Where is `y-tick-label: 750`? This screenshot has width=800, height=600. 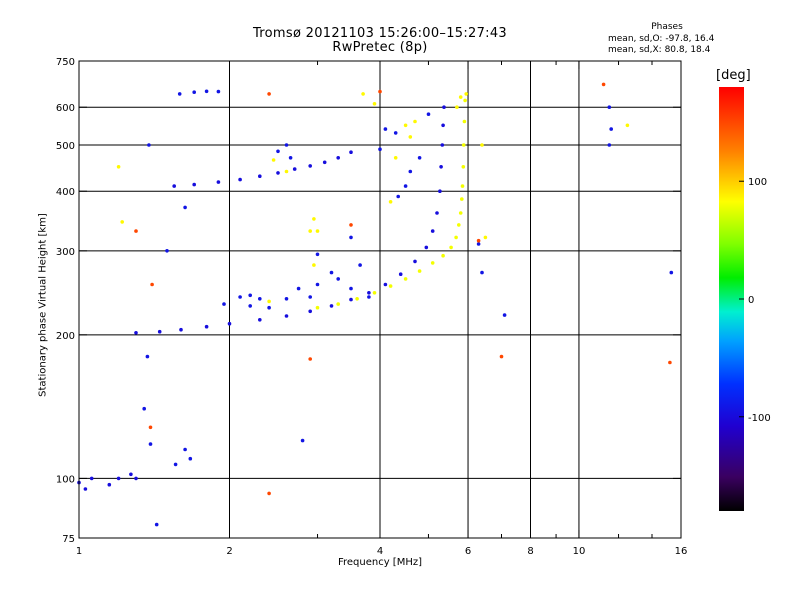 y-tick-label: 750 is located at coordinates (65, 62).